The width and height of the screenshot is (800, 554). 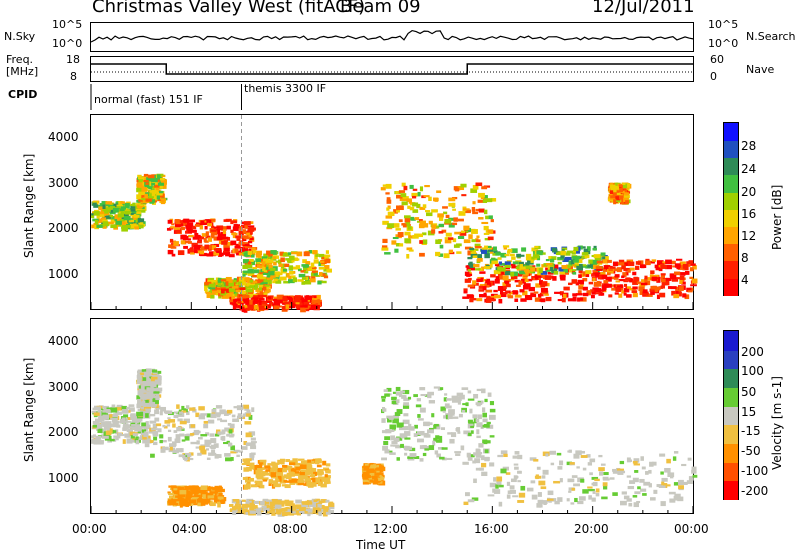 What do you see at coordinates (731, 397) in the screenshot?
I see `colorbar-segment` at bounding box center [731, 397].